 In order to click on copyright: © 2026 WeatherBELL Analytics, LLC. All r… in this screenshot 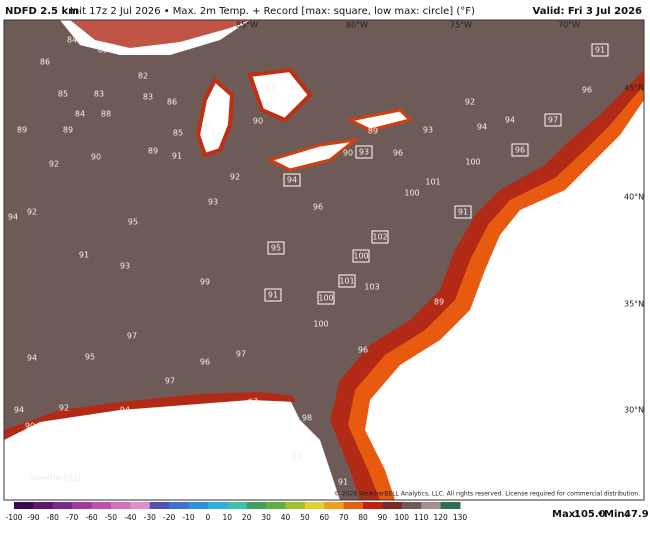, I will do `click(487, 494)`.